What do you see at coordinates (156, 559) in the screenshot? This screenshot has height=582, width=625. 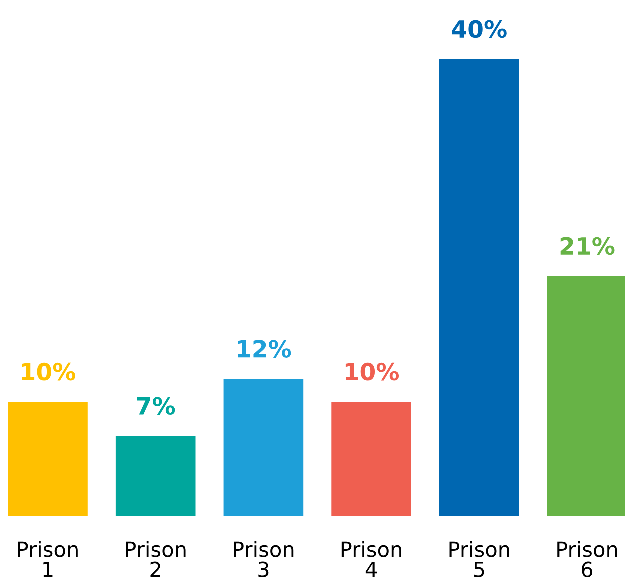 I see `x-tick-label: Prison 2` at bounding box center [156, 559].